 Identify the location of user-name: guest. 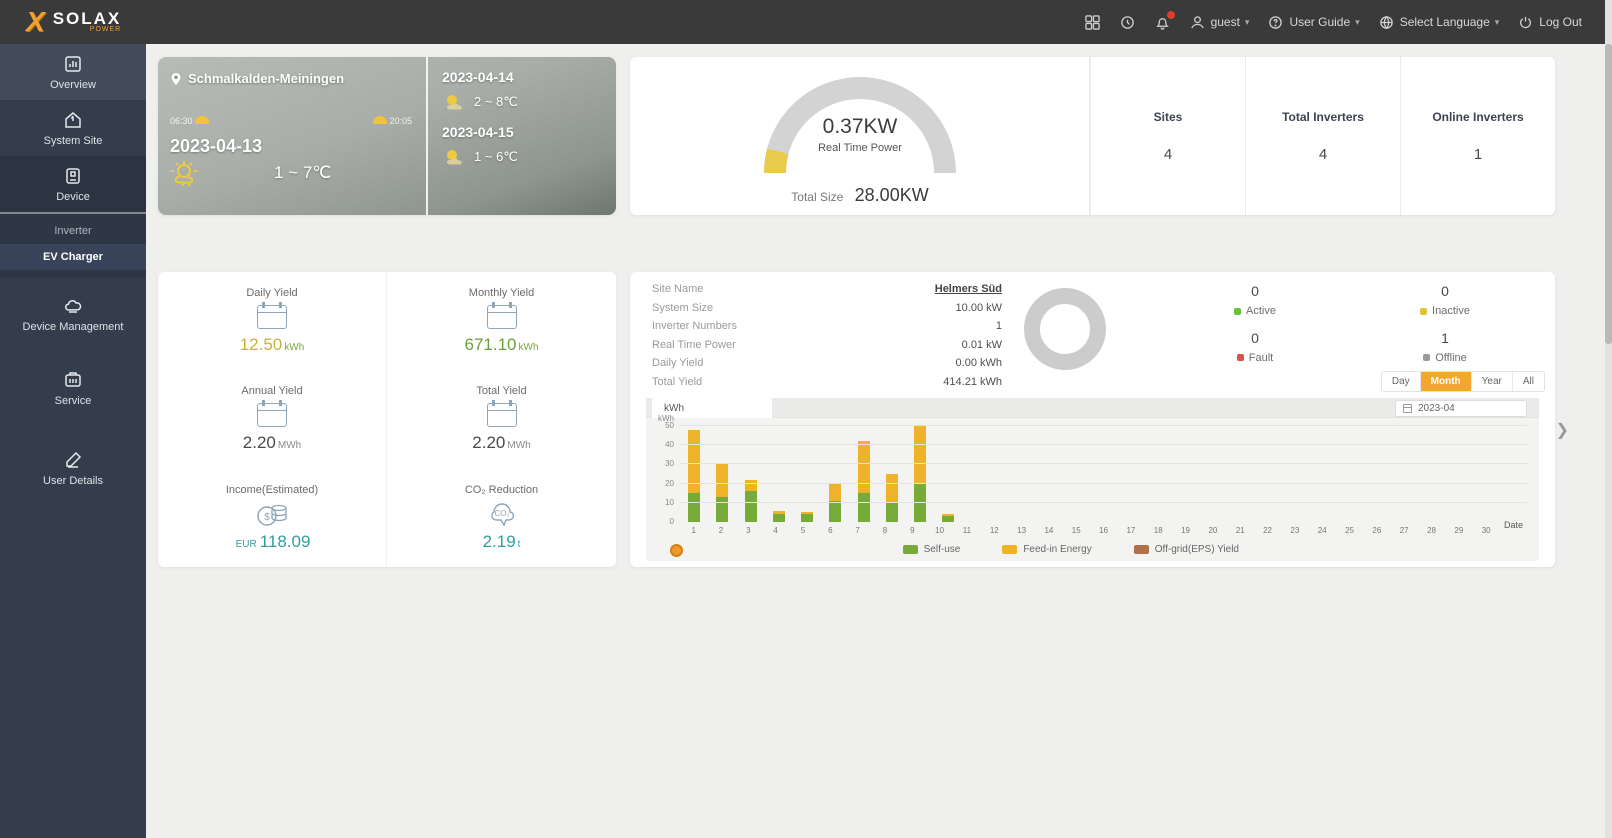
(1225, 22).